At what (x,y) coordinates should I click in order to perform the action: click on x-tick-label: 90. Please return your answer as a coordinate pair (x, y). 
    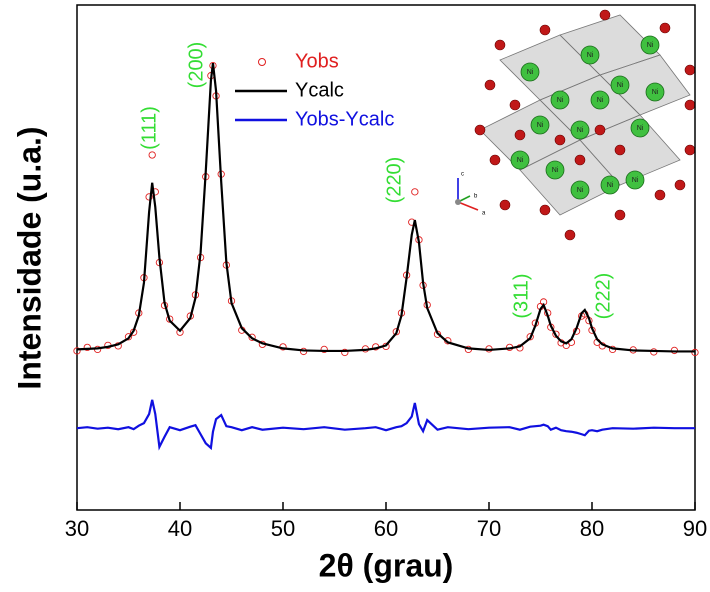
    Looking at the image, I should click on (695, 528).